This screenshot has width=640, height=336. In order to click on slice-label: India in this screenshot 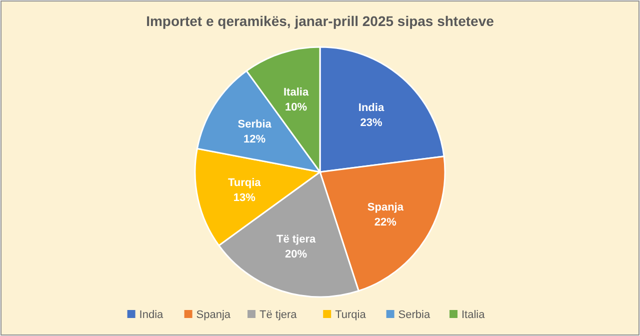, I will do `click(371, 108)`.